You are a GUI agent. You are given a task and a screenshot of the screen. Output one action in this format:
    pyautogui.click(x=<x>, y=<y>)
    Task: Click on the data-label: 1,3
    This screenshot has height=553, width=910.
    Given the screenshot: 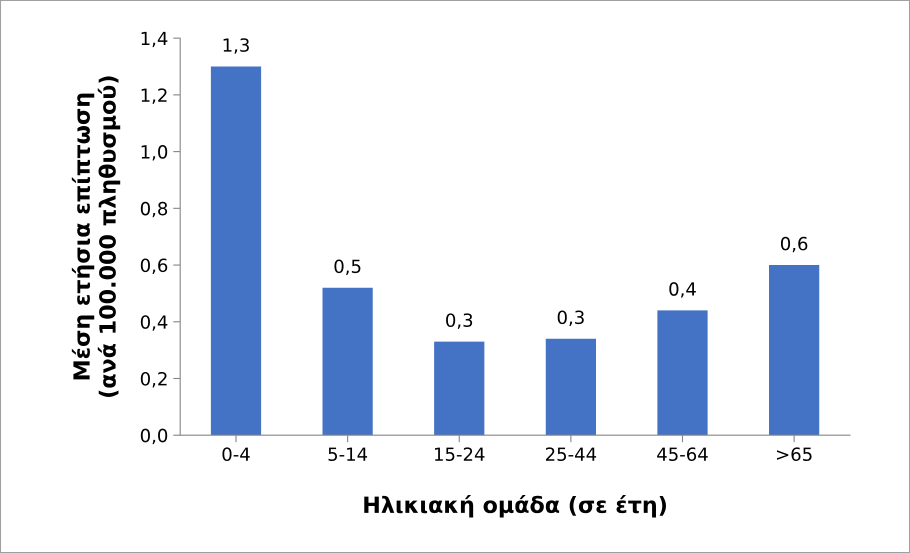 What is the action you would take?
    pyautogui.click(x=236, y=46)
    